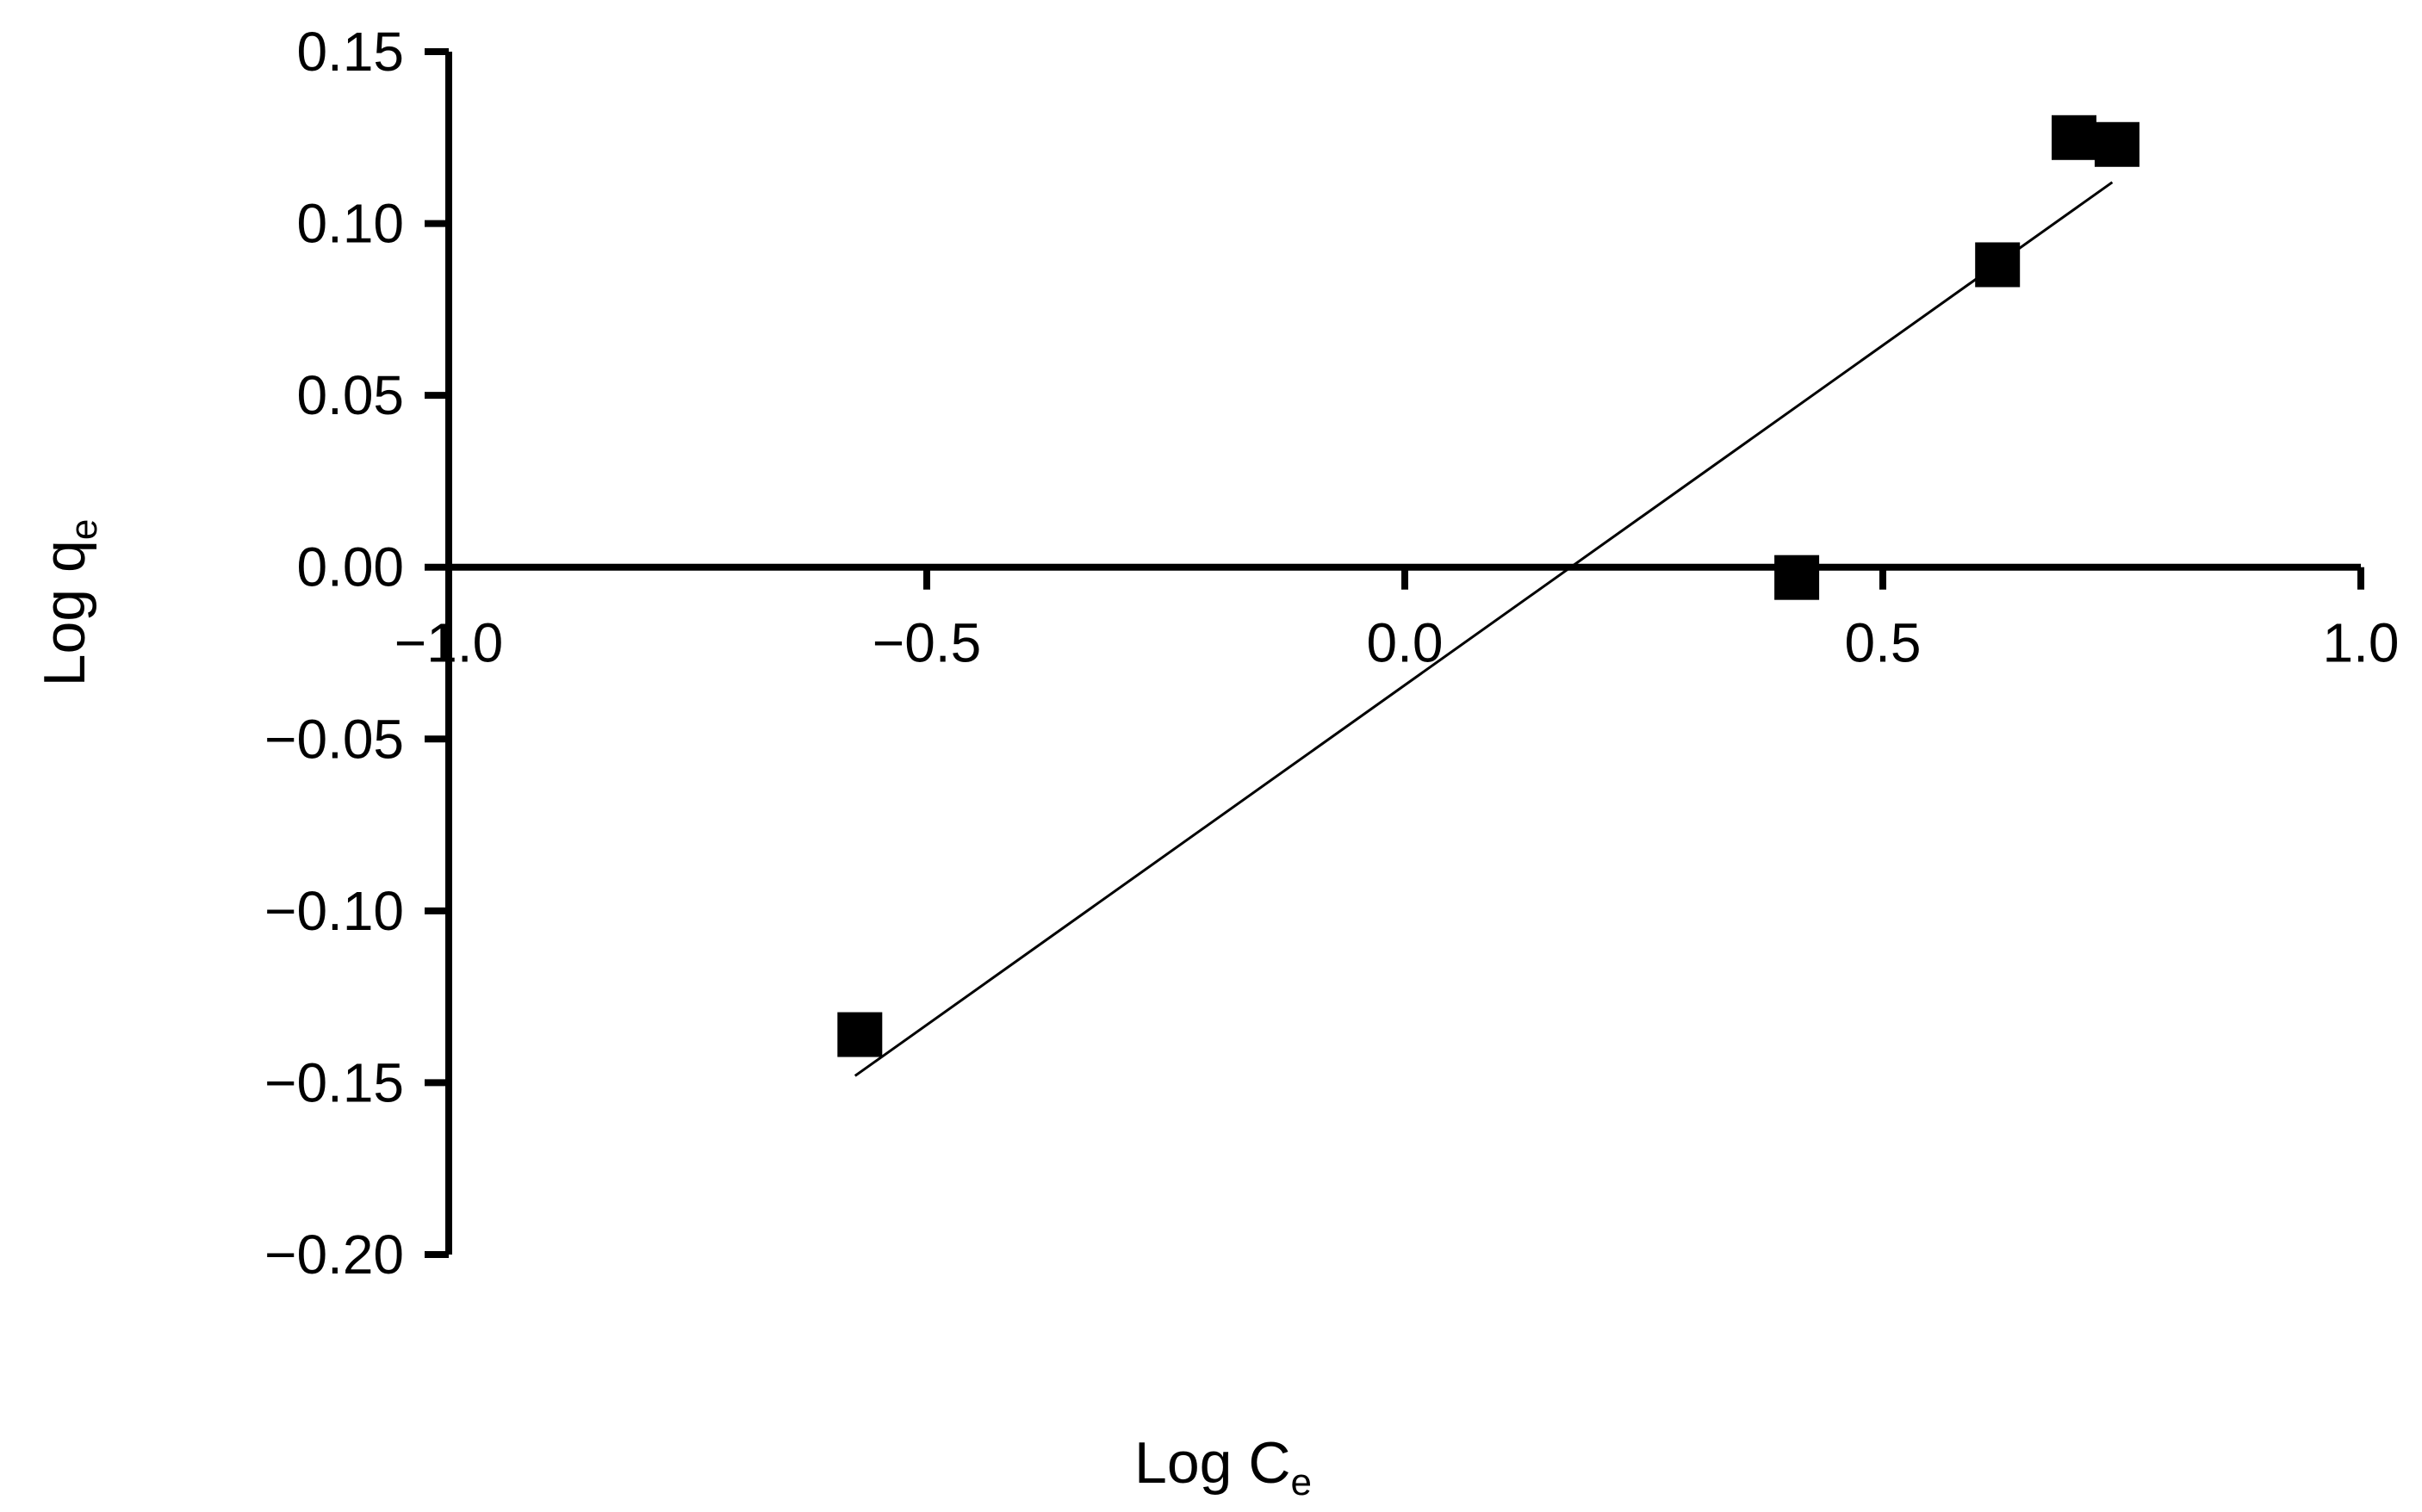 The height and width of the screenshot is (1512, 2422). What do you see at coordinates (334, 739) in the screenshot?
I see `y-tick-label: −0.05` at bounding box center [334, 739].